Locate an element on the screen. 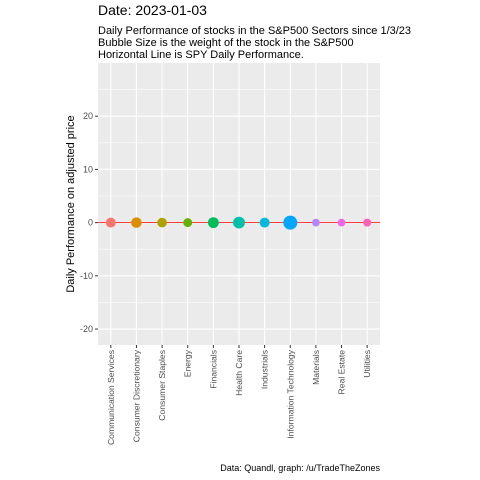  bubble-industrials is located at coordinates (264, 222).